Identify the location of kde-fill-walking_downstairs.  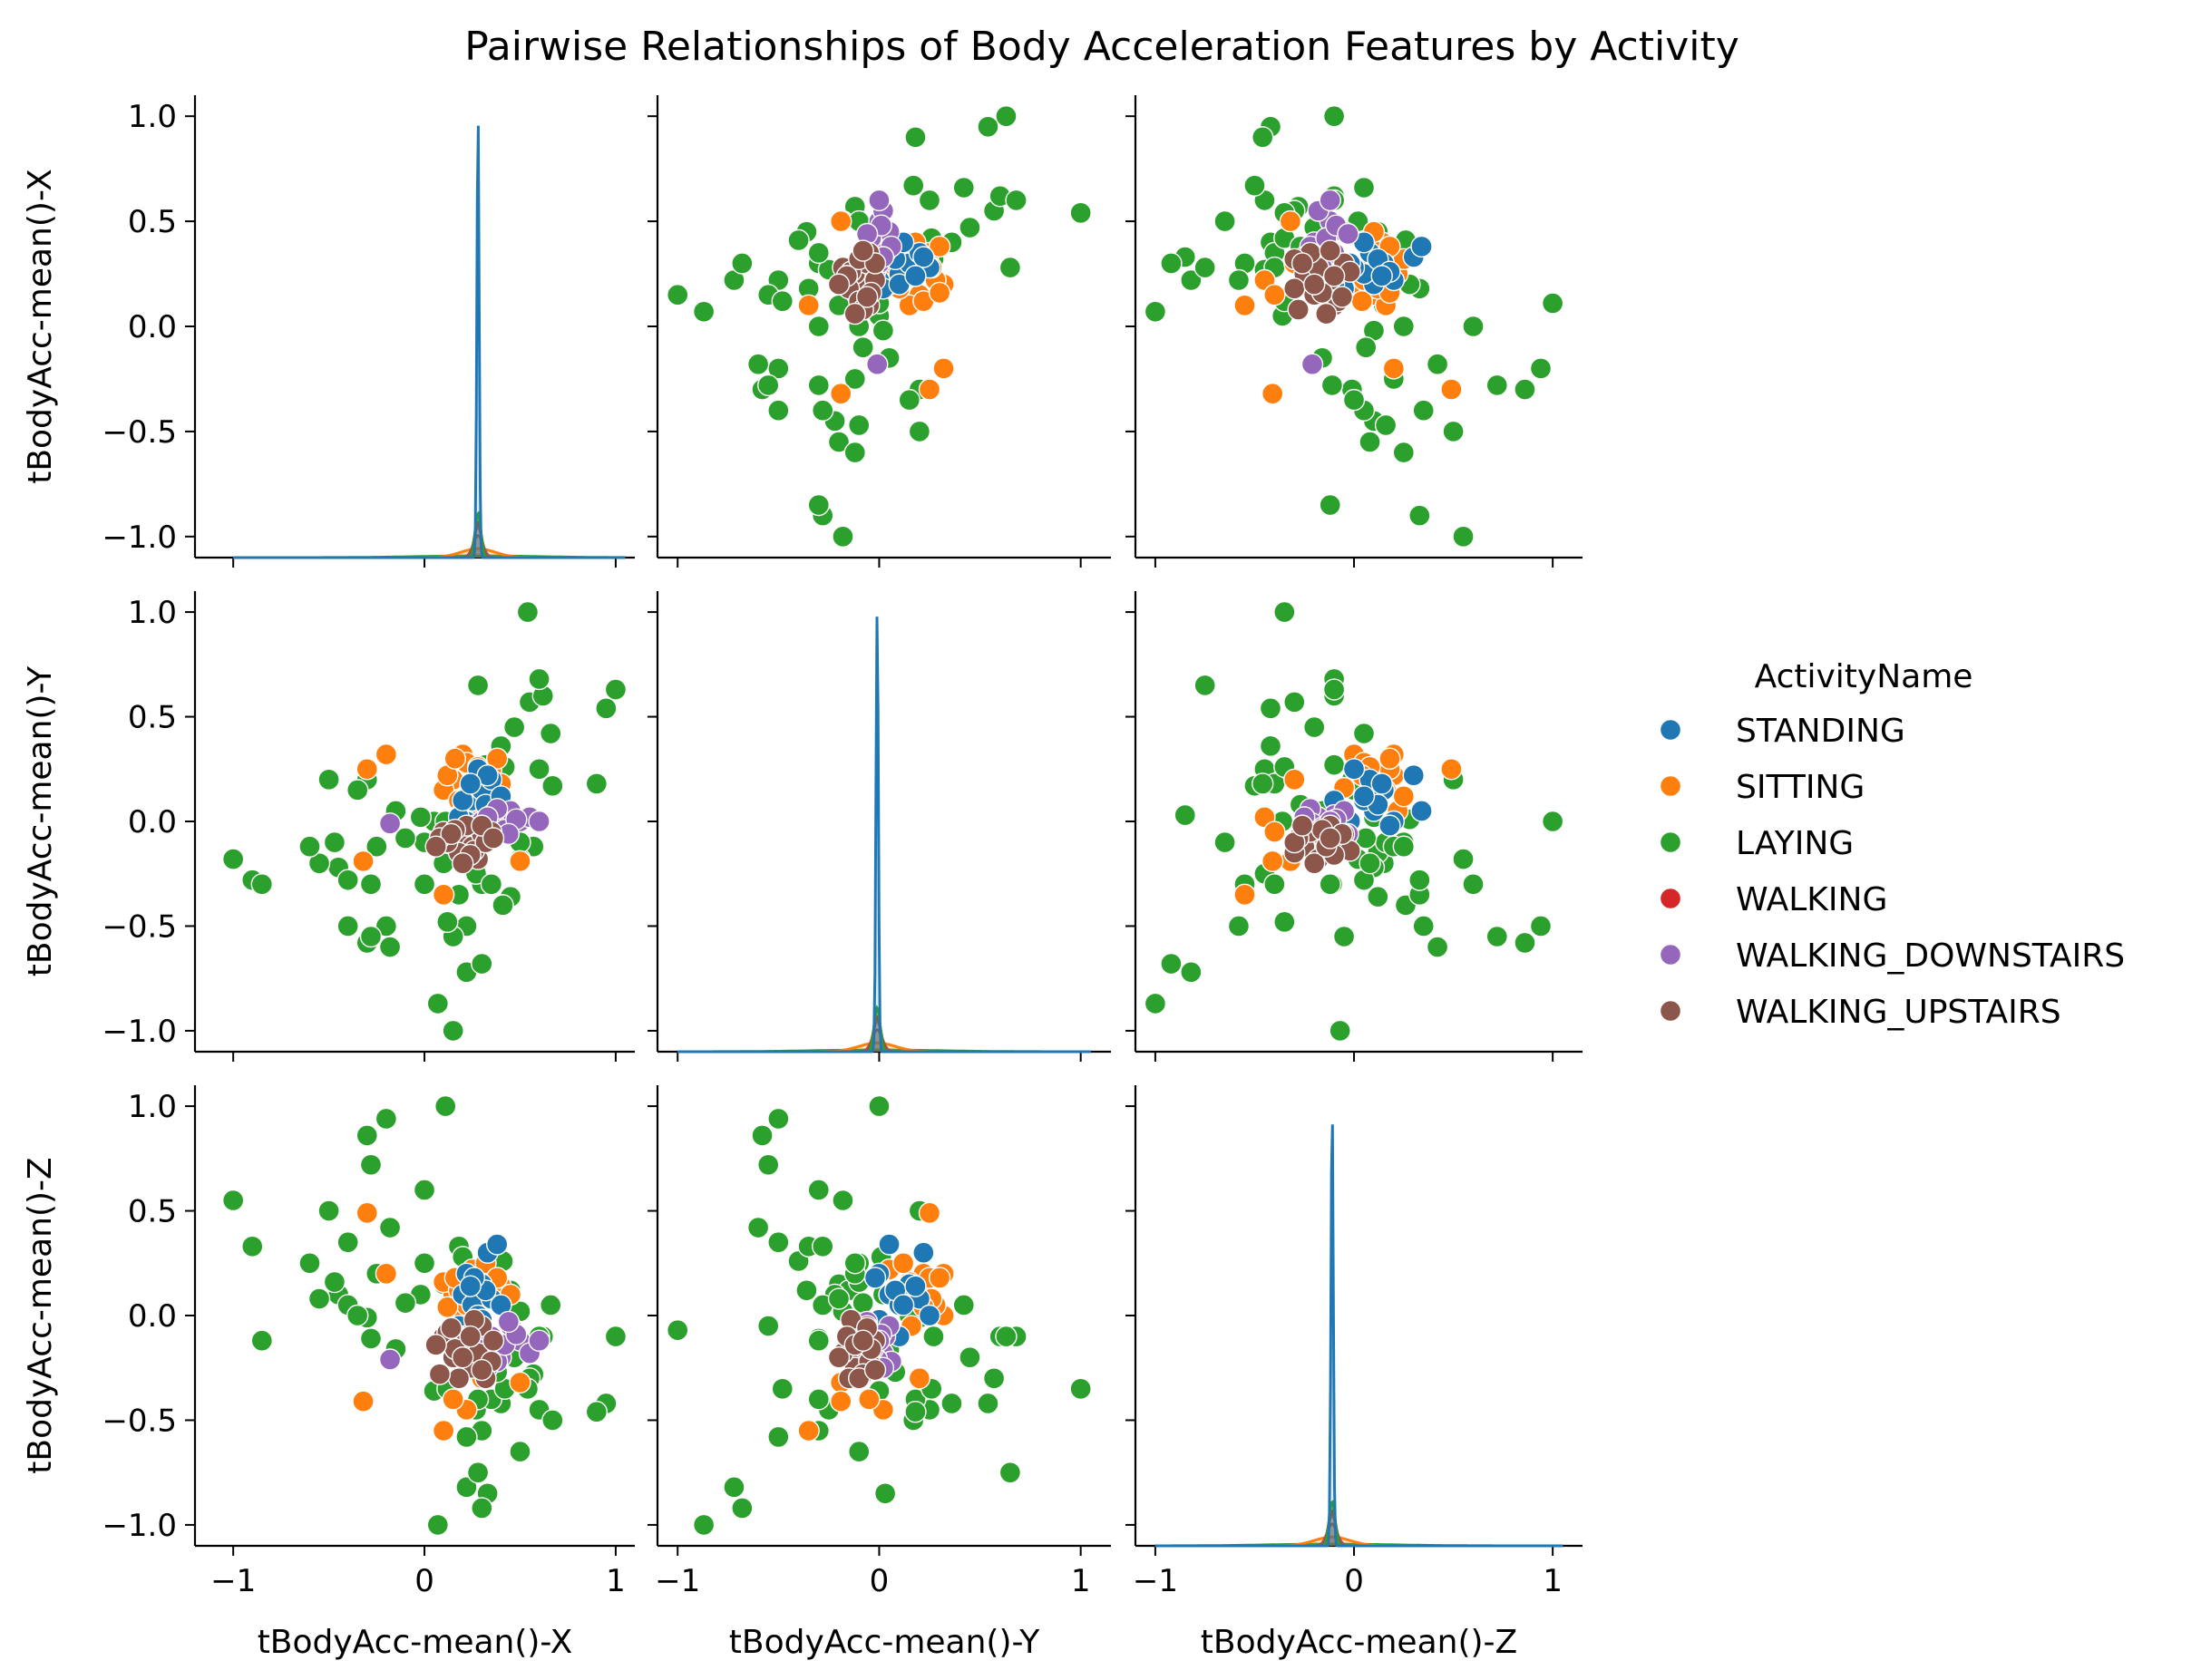
(1358, 1530).